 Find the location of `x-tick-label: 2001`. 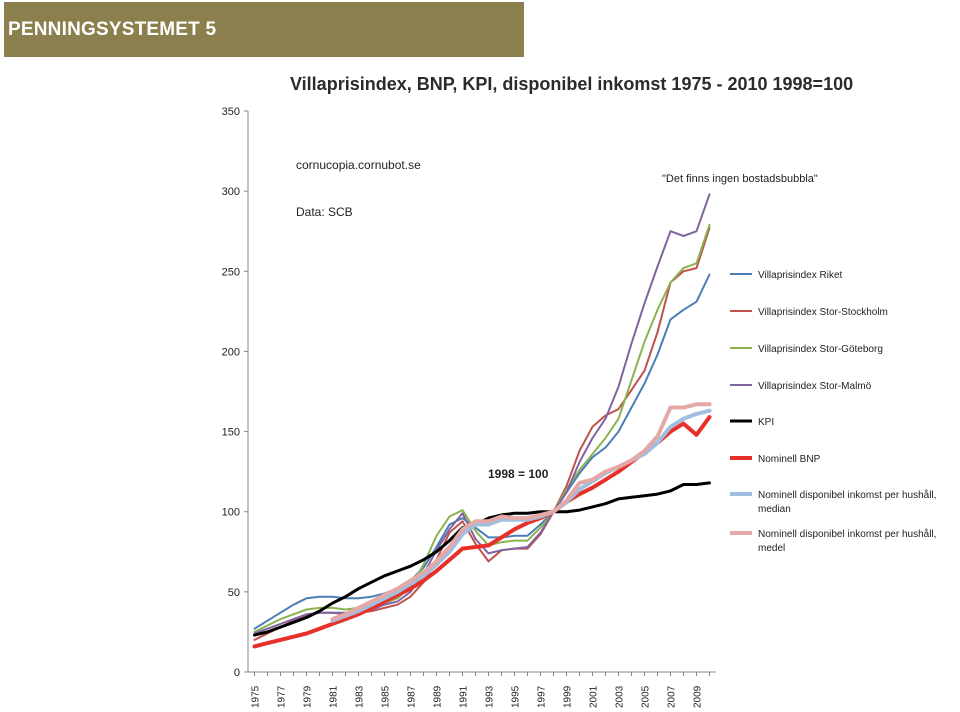

x-tick-label: 2001 is located at coordinates (594, 696).